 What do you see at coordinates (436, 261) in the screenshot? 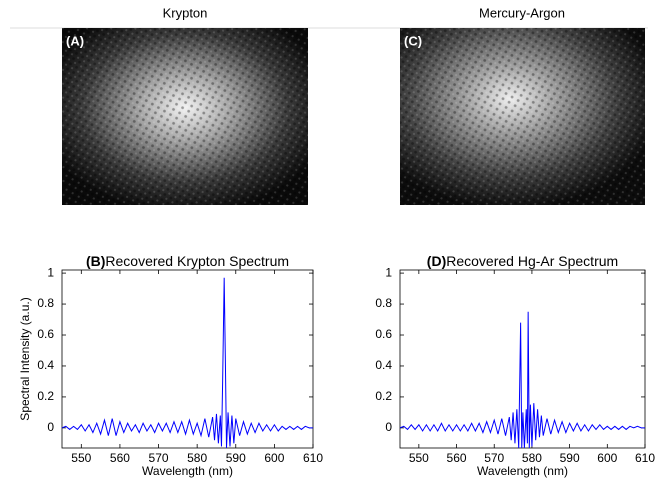
I see `panel-label: (D)` at bounding box center [436, 261].